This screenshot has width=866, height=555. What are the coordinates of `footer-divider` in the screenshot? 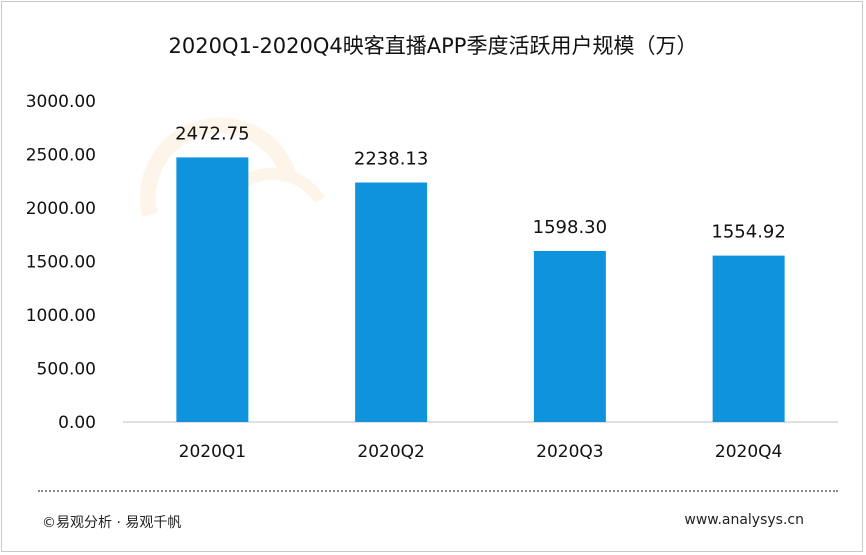 It's located at (438, 491).